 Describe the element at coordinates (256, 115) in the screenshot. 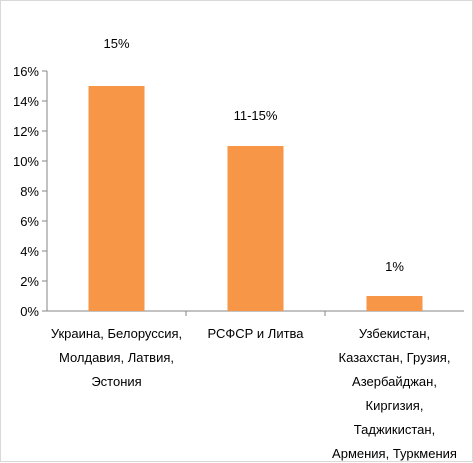

I see `data-label: 11-15%` at that location.